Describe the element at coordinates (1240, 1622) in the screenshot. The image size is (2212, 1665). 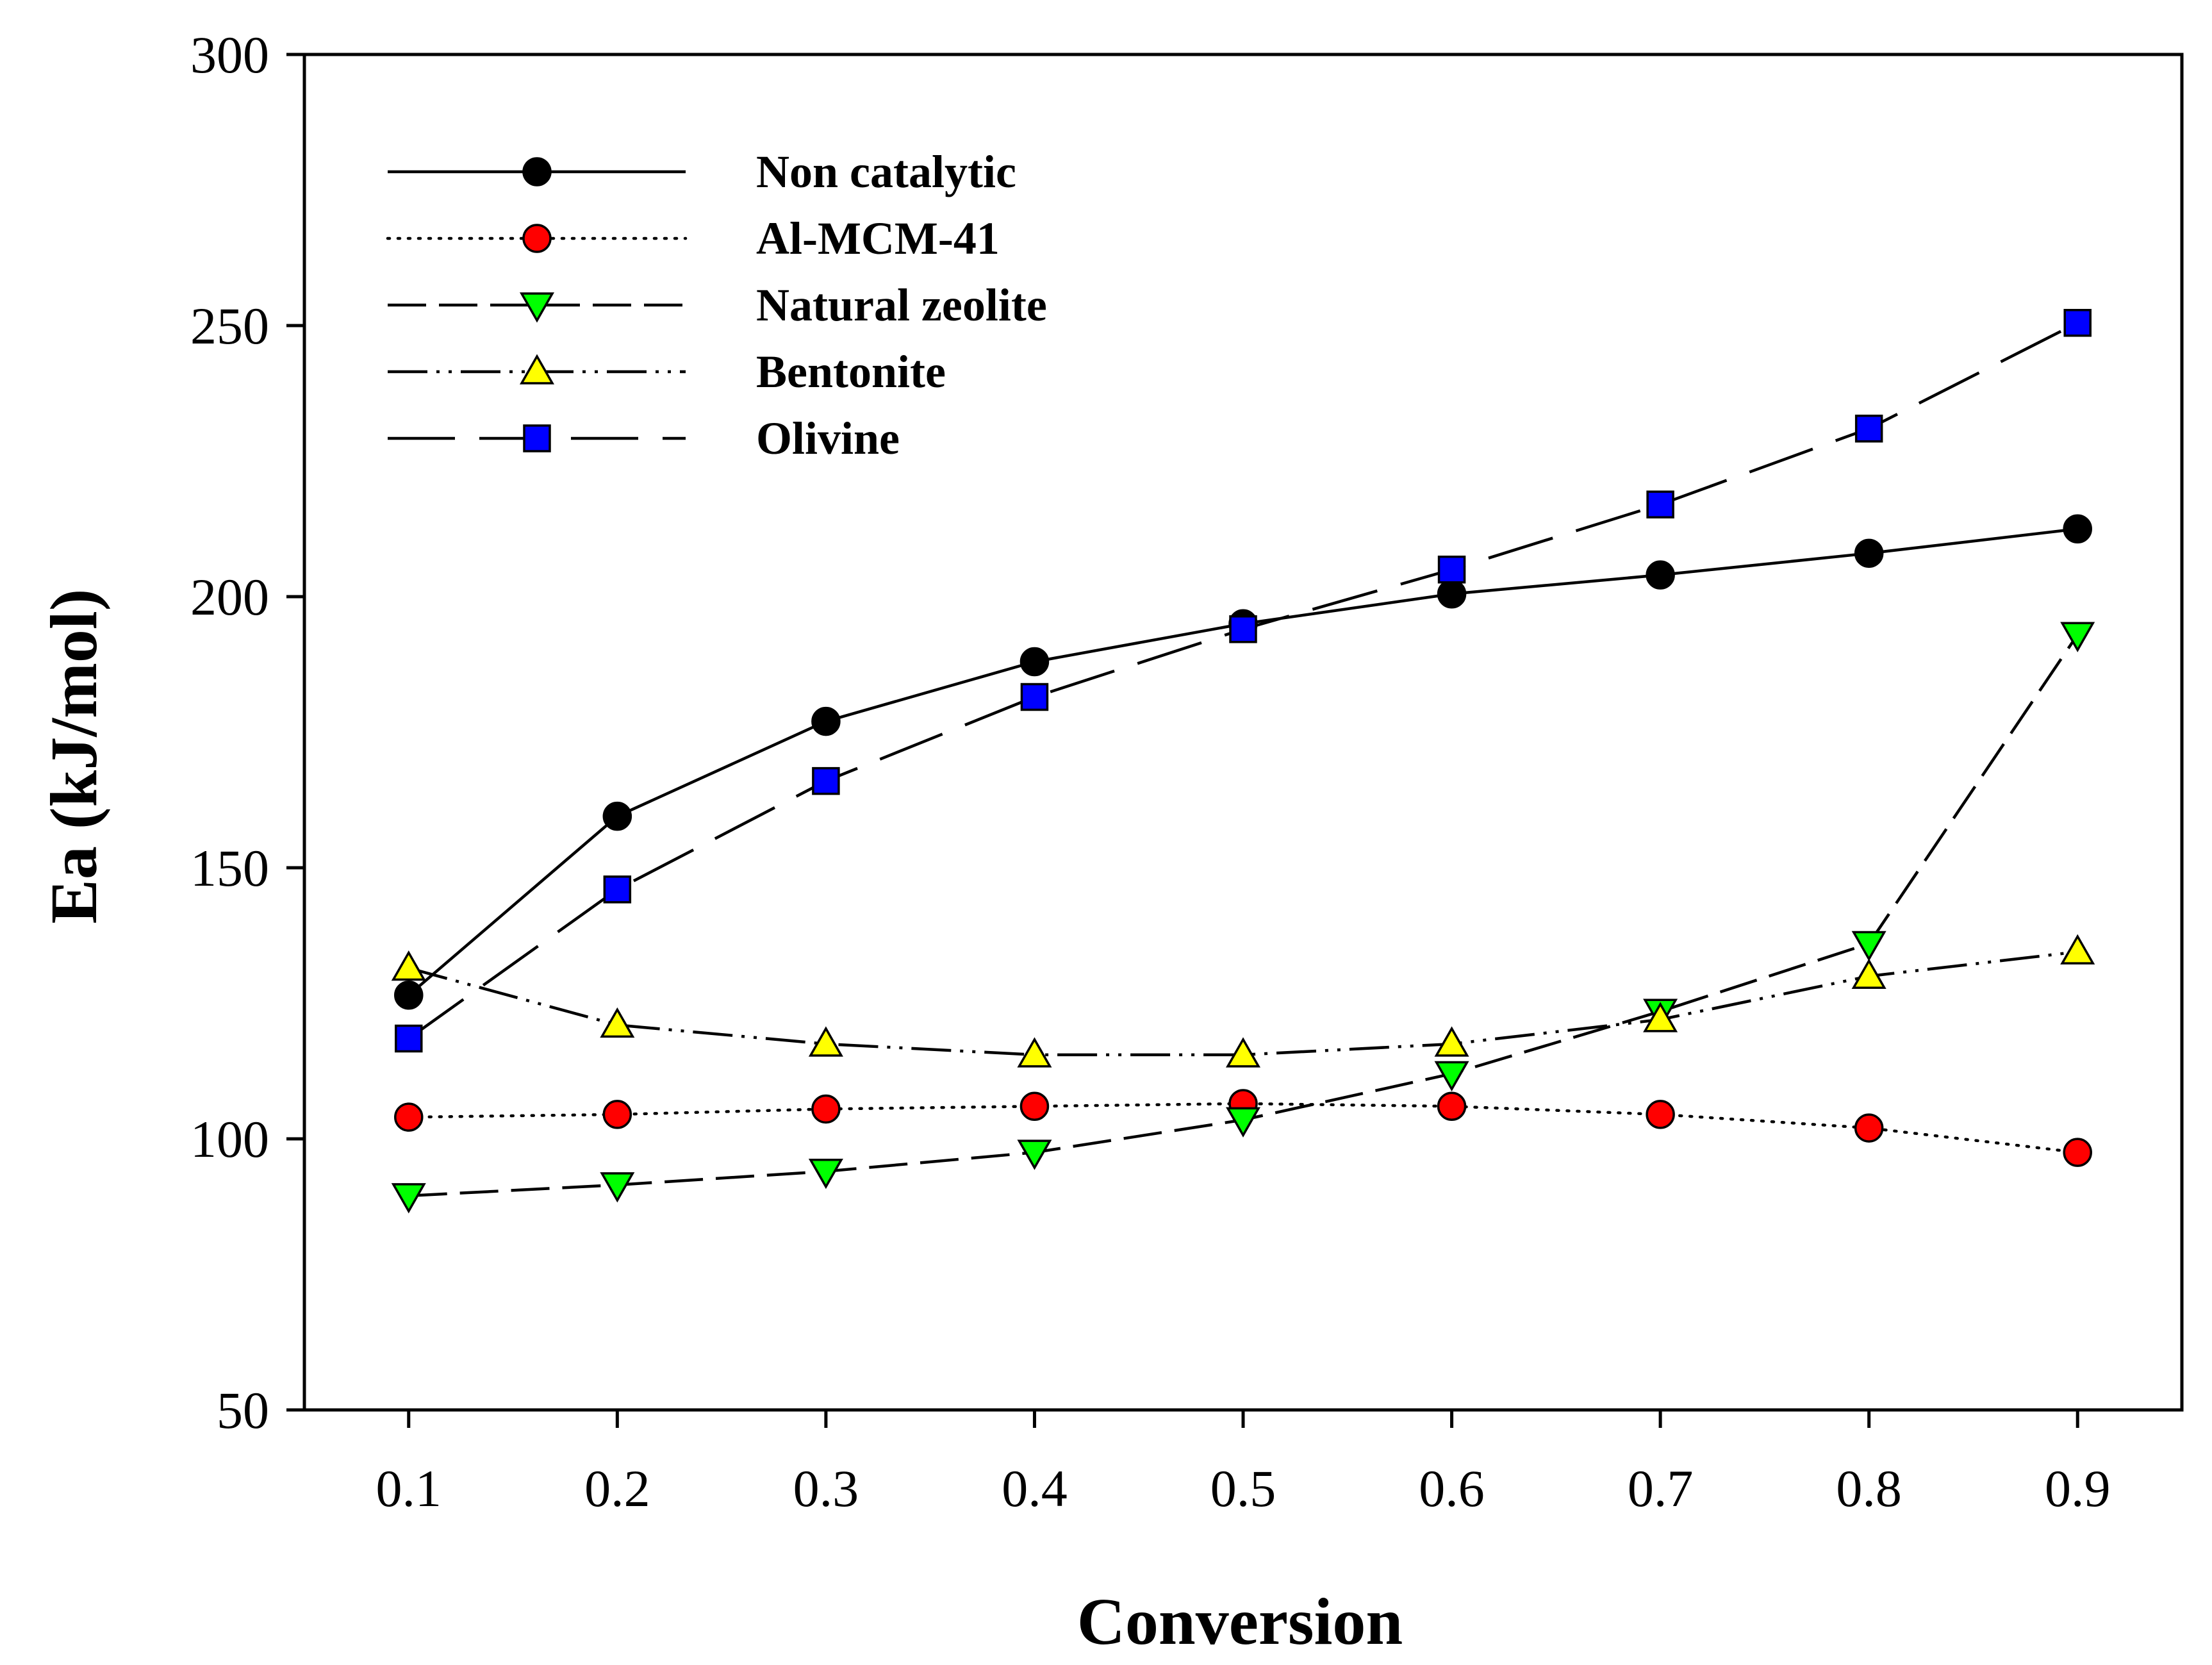
I see `x-axis-title: Conversion` at that location.